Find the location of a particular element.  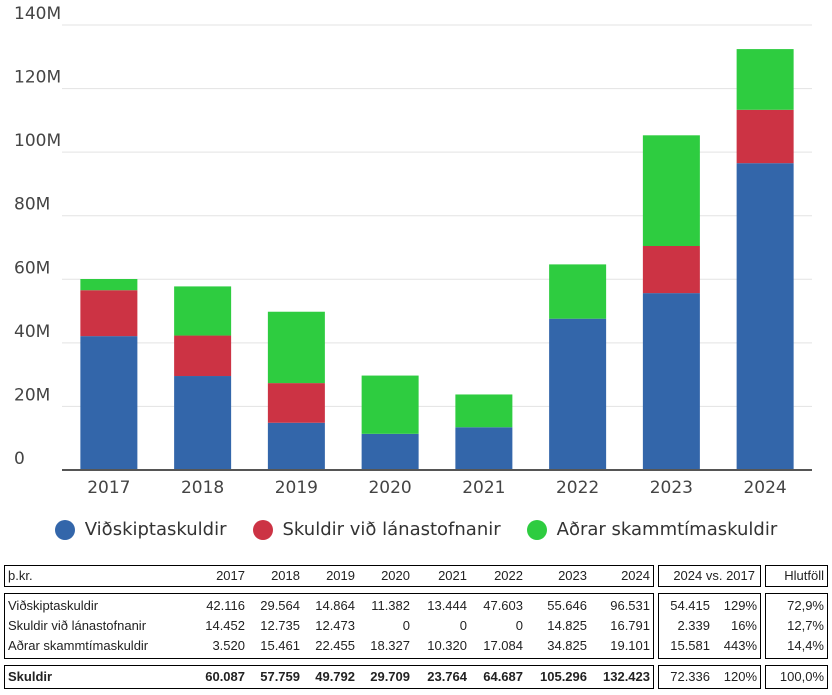

table-body-share: 72,9% 12,7% 14,4% is located at coordinates (796, 626).